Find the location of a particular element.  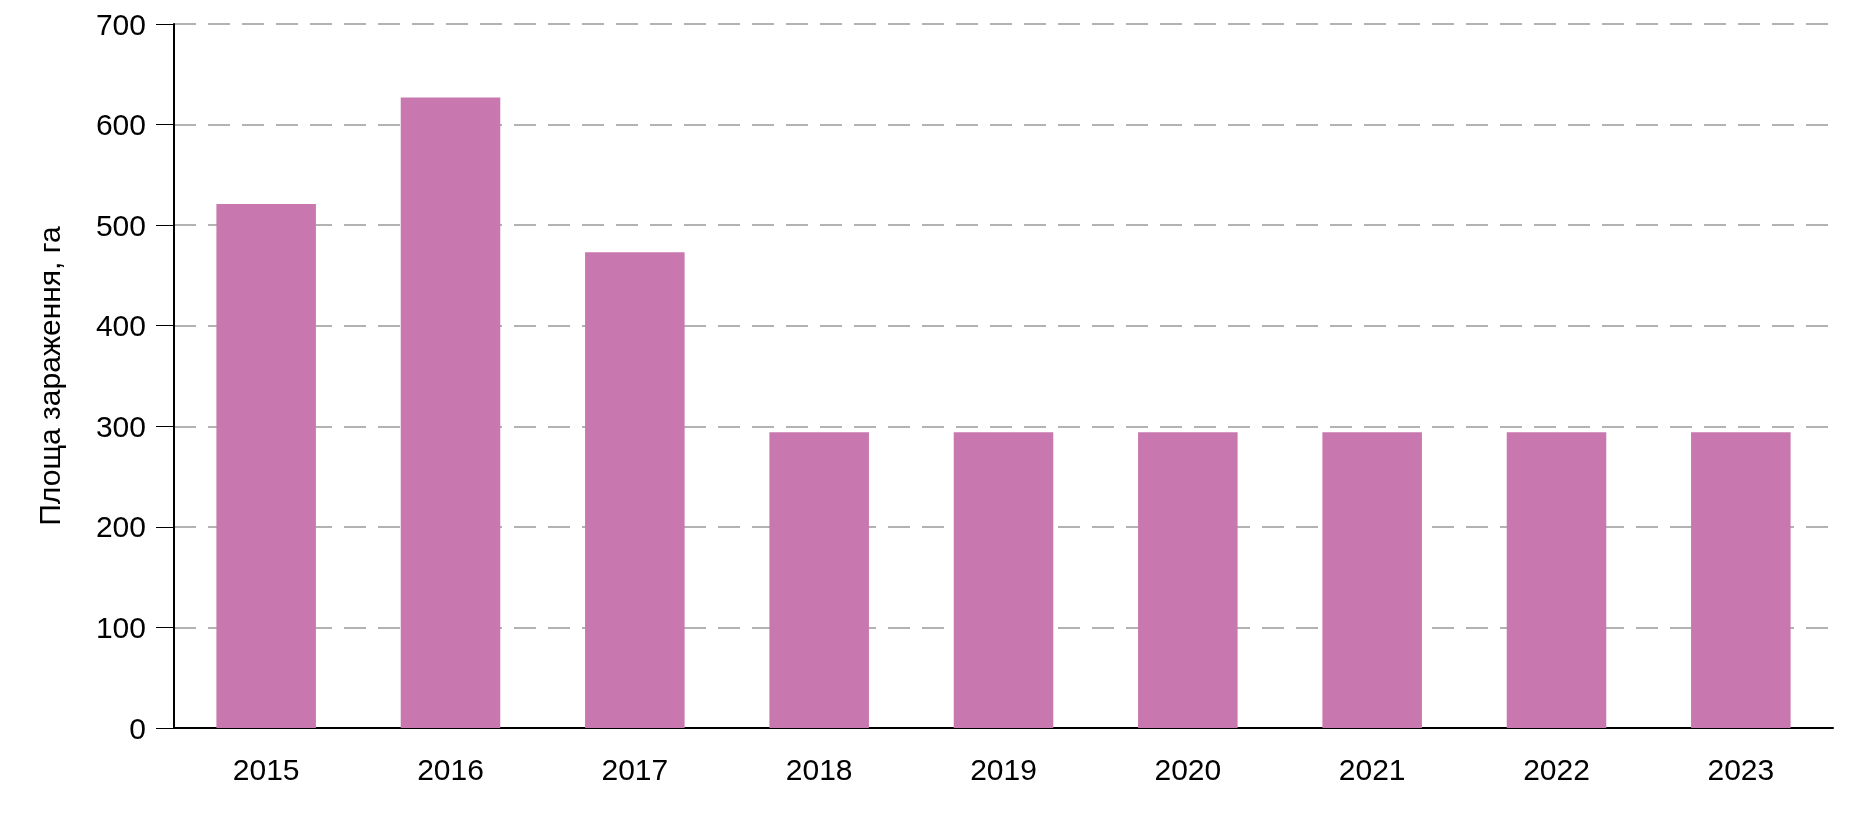

x-tick-label: 2018 is located at coordinates (819, 769).